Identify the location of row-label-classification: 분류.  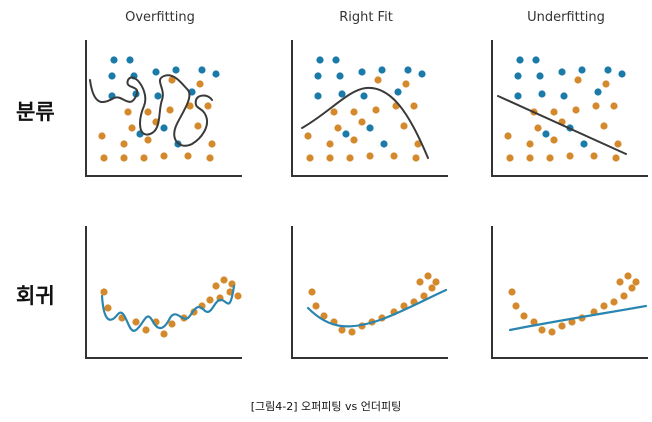
(35, 112).